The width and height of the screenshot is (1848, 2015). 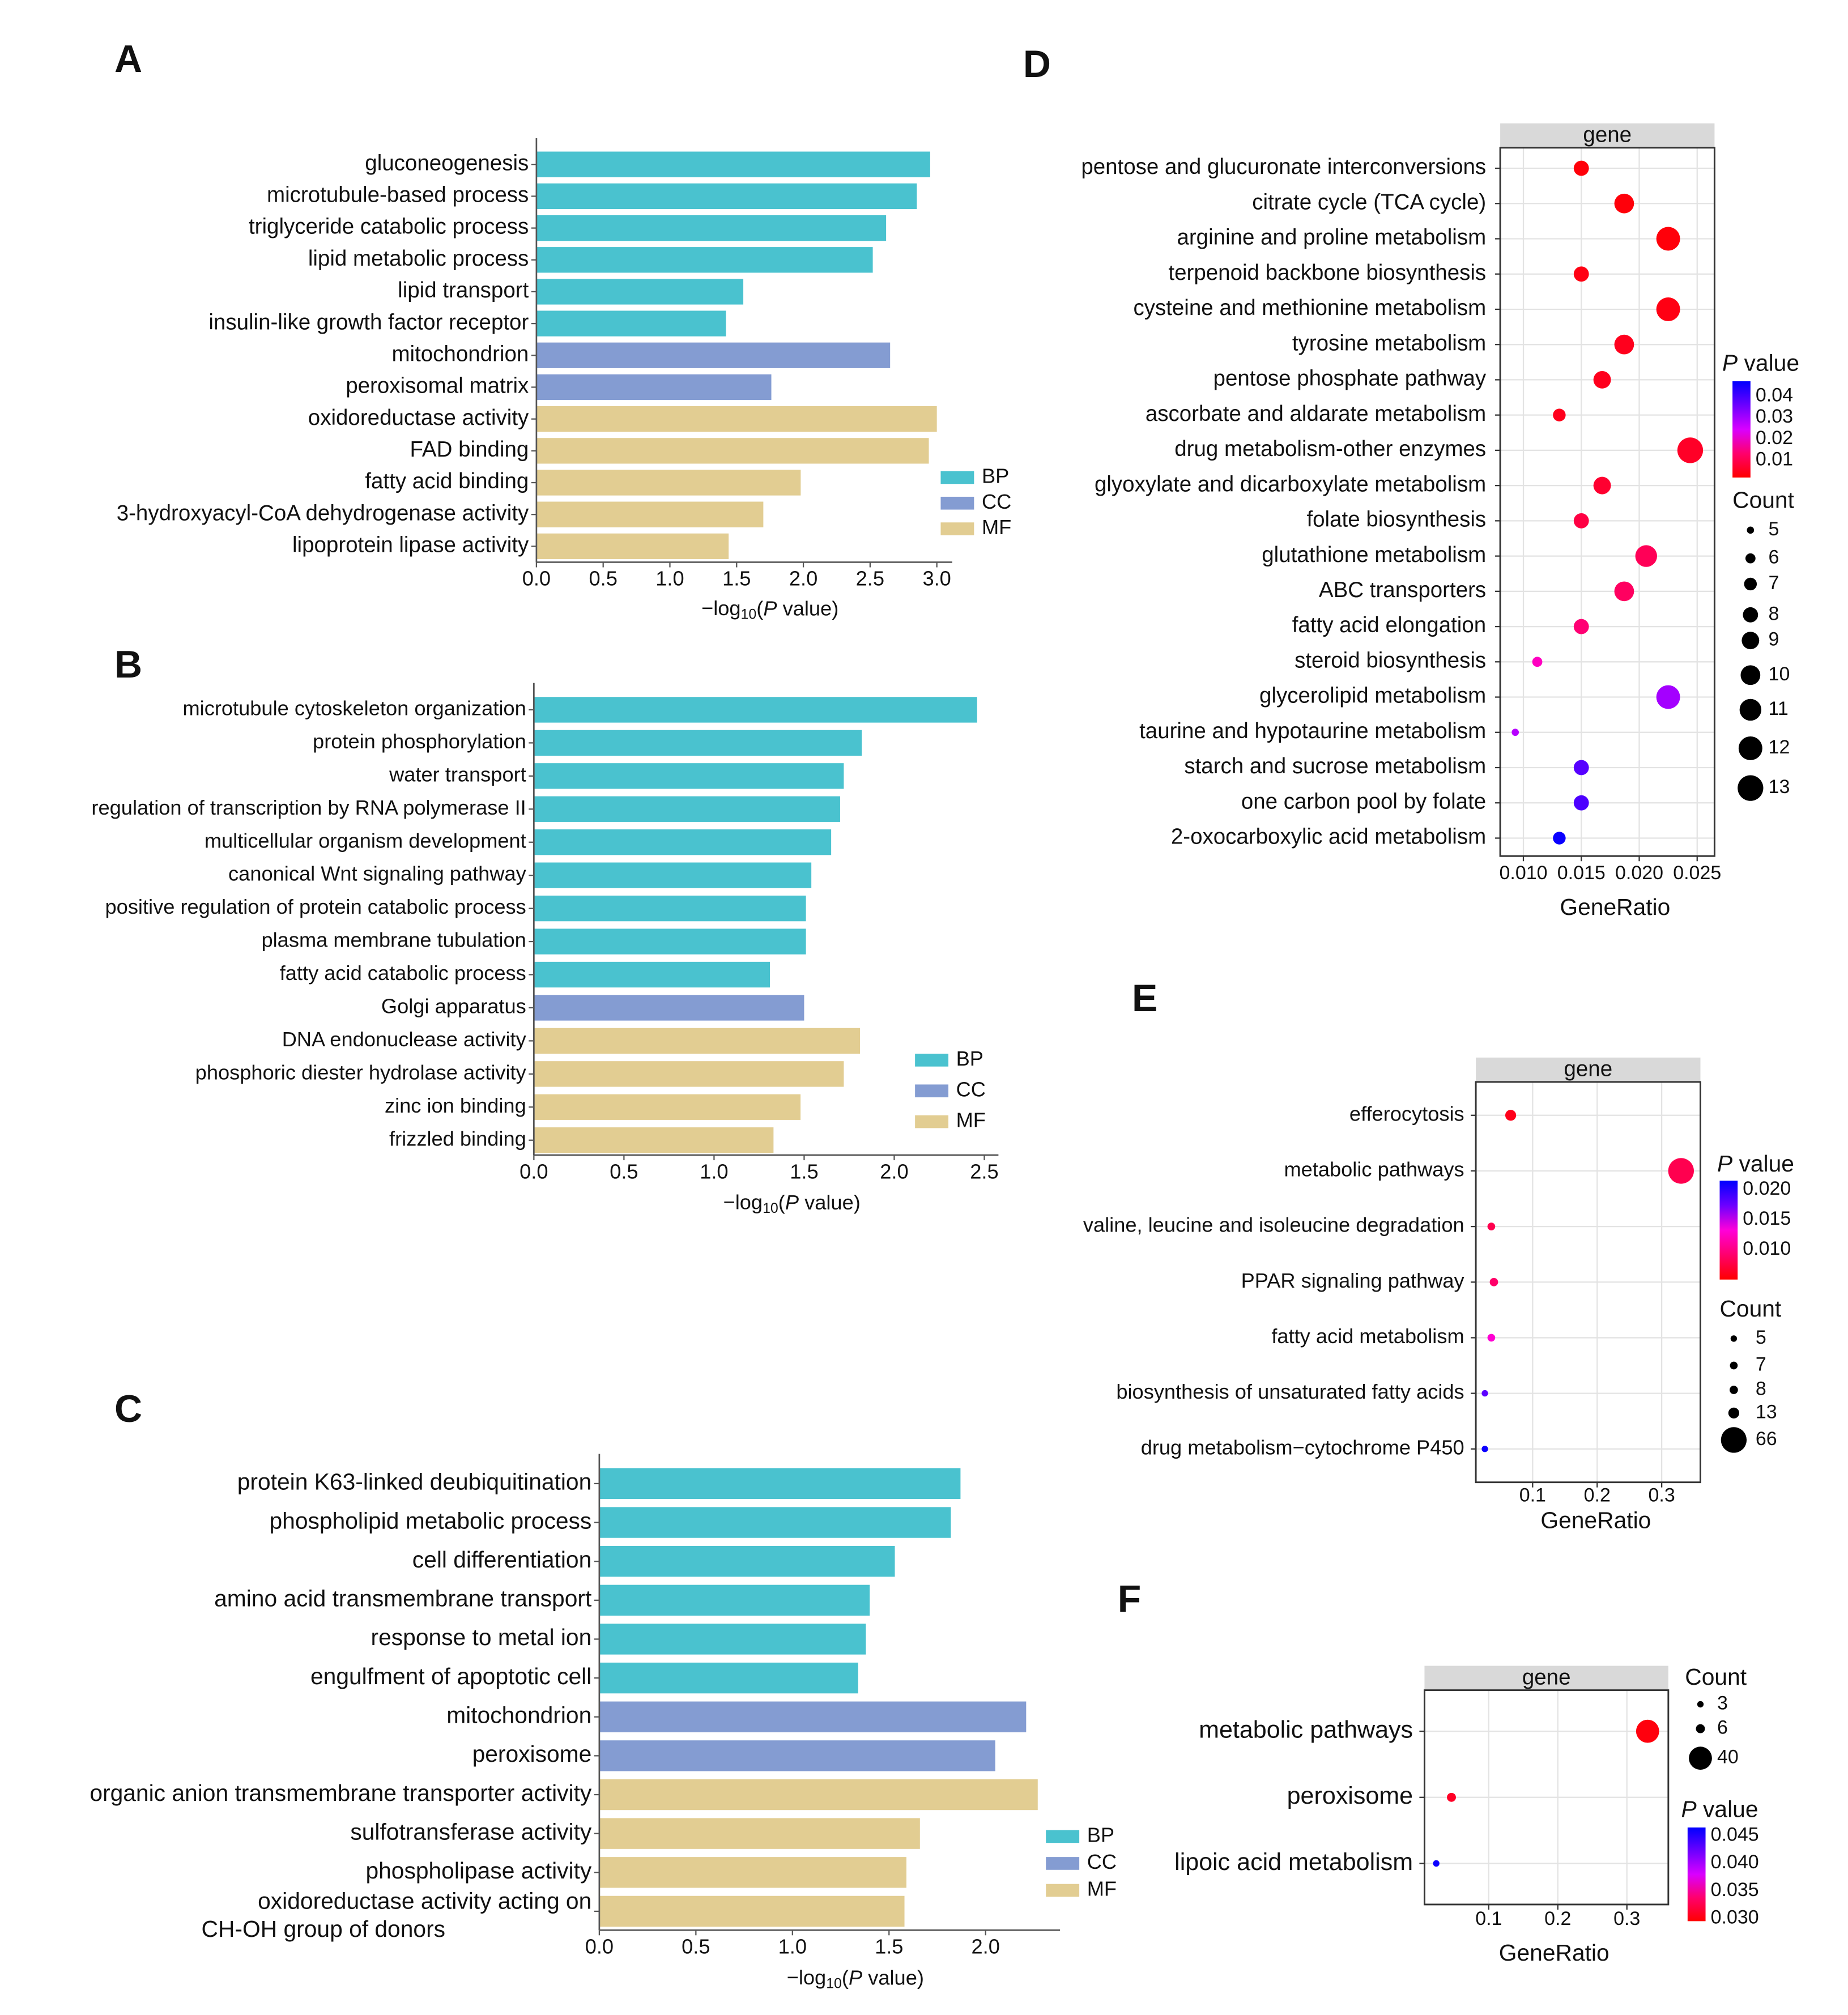 What do you see at coordinates (418, 418) in the screenshot?
I see `category-label: oxidoreductase activity` at bounding box center [418, 418].